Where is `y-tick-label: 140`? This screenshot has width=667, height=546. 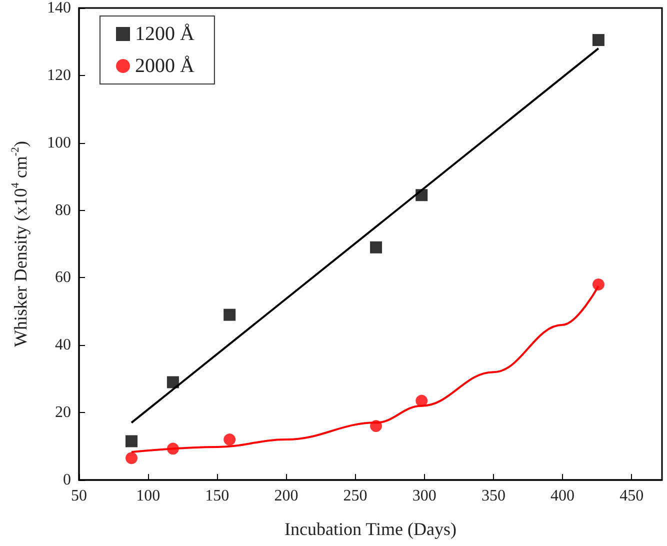
y-tick-label: 140 is located at coordinates (59, 8).